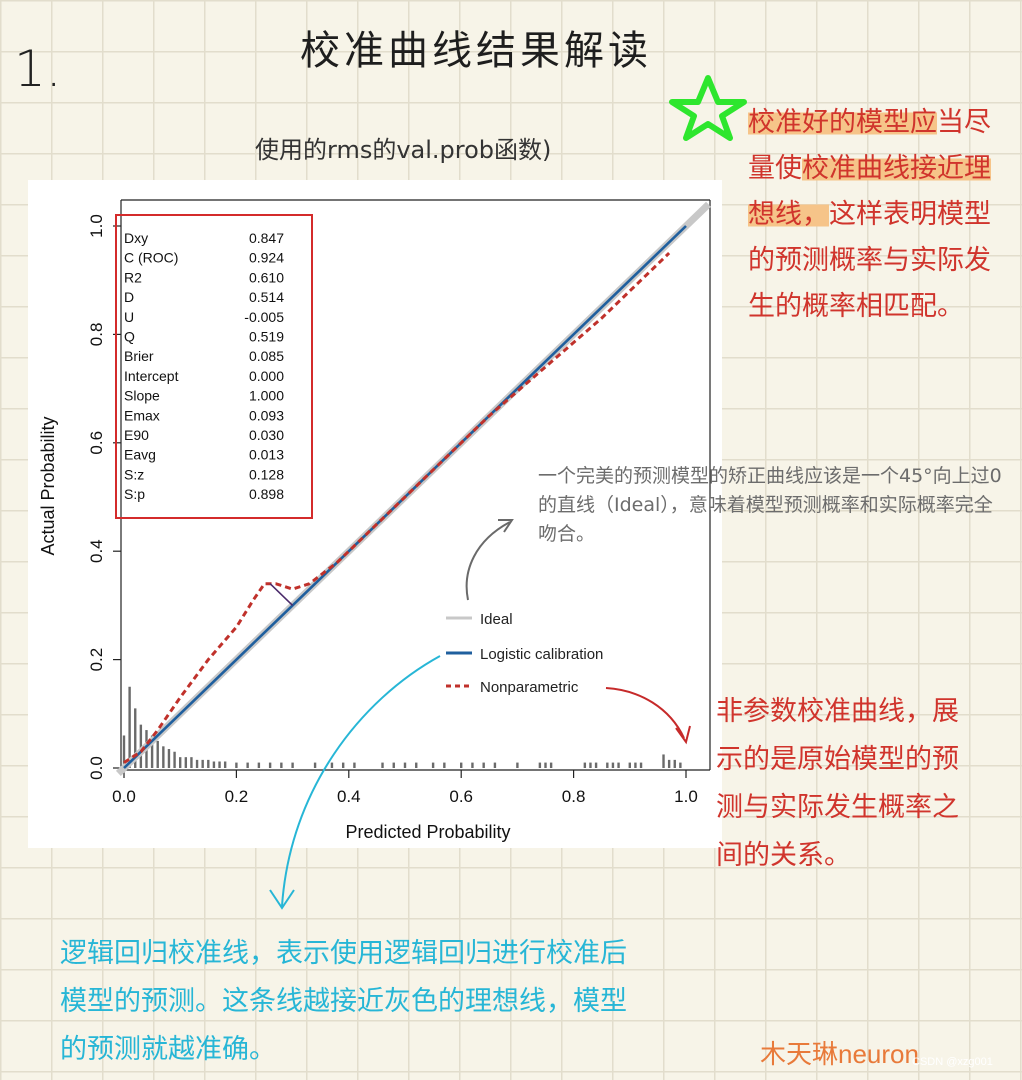 The height and width of the screenshot is (1080, 1022). I want to click on note-good-part5: 这样表明模型的预测概率与实际发生的概率相匹配。, so click(869, 260).